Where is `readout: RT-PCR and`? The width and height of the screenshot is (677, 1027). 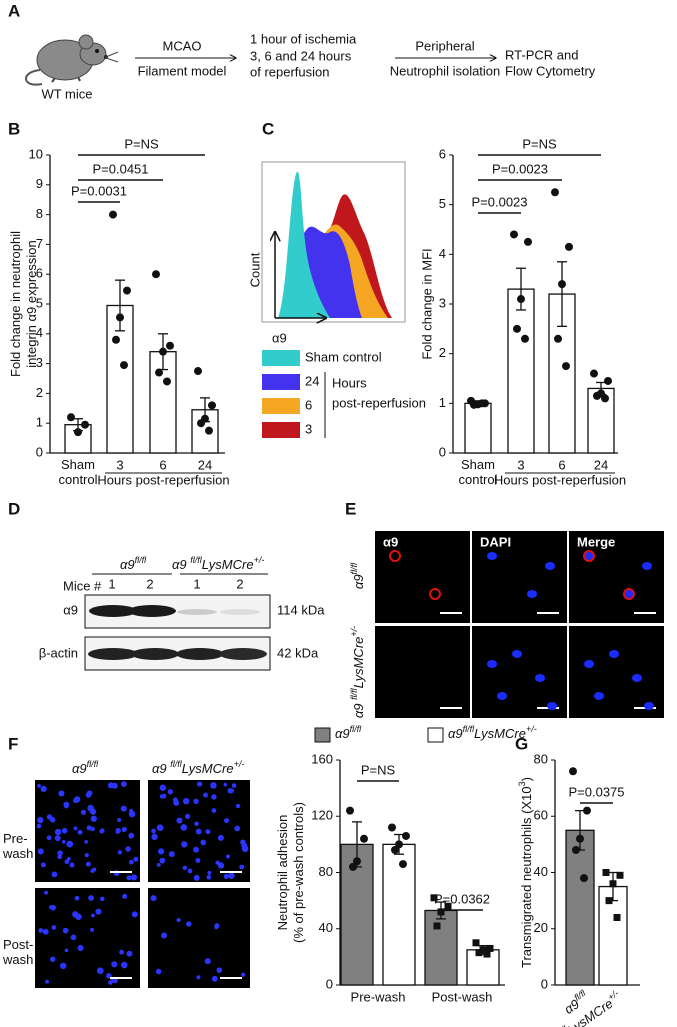
readout: RT-PCR and is located at coordinates (541, 54).